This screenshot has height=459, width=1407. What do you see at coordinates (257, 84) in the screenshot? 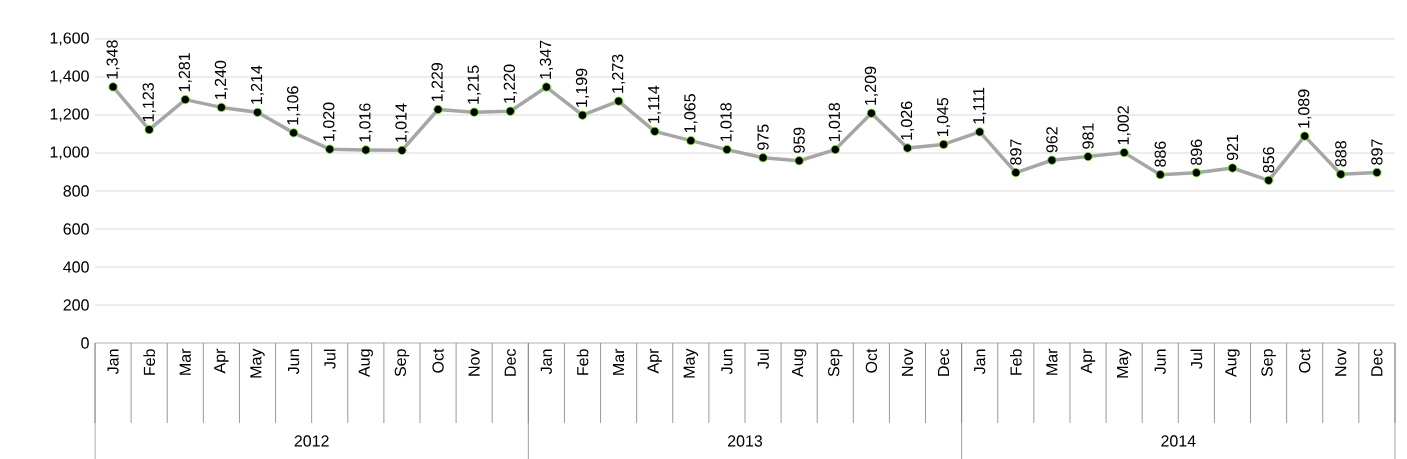
I see `data-label: 1,214` at bounding box center [257, 84].